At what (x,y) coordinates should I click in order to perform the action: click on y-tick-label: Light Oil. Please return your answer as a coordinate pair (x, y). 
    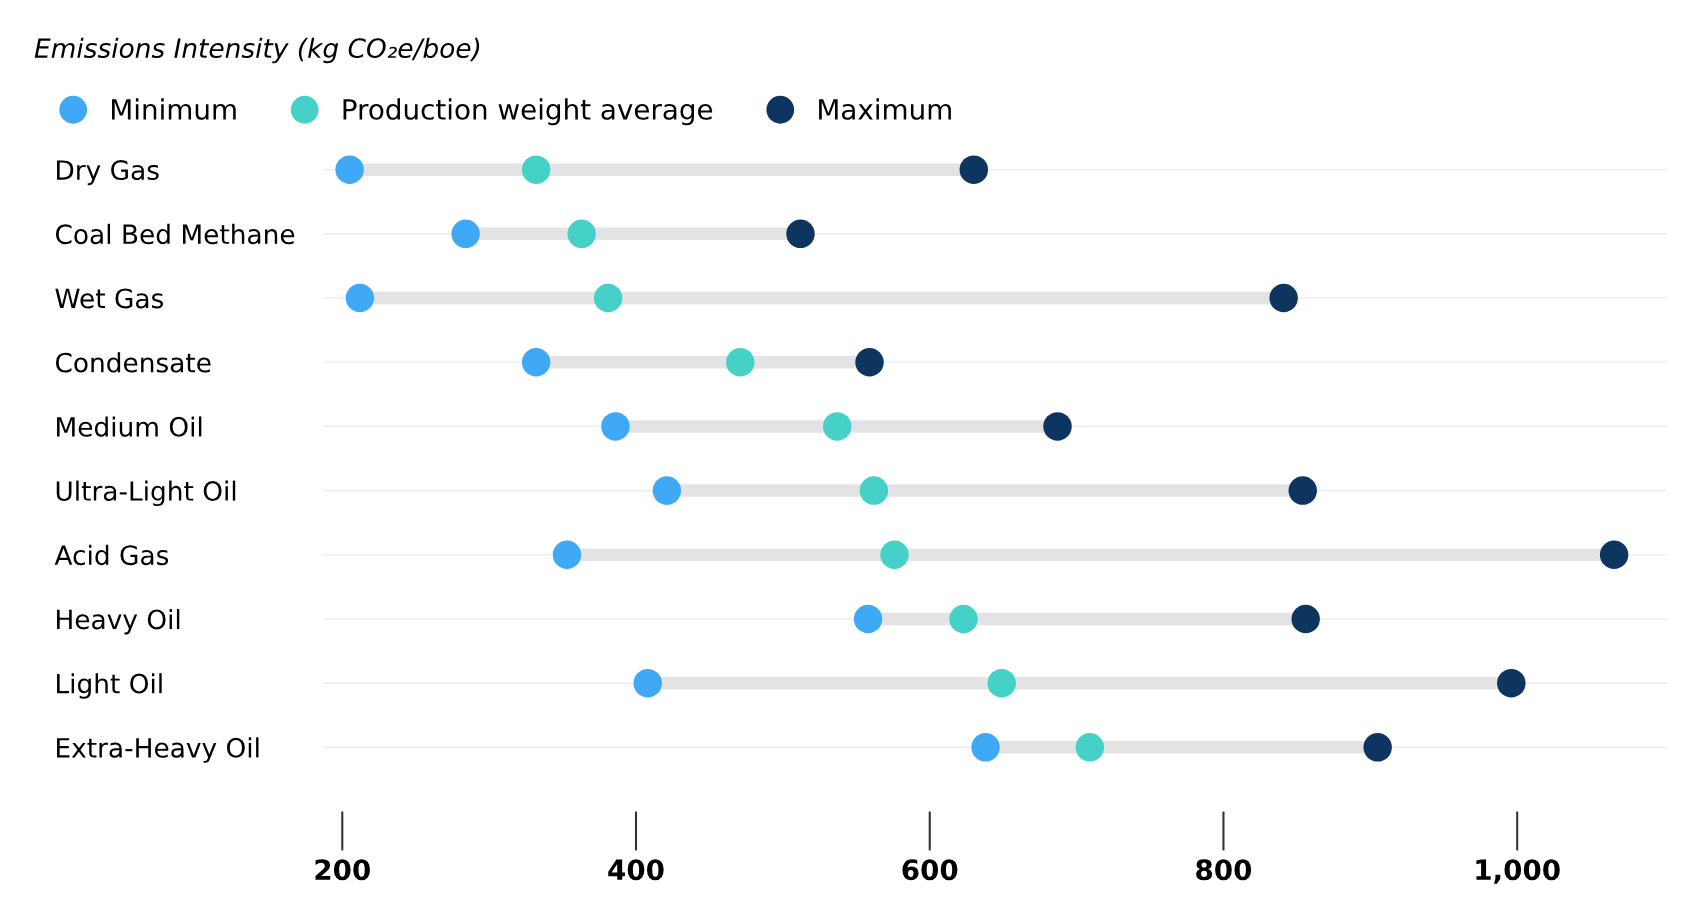
    Looking at the image, I should click on (109, 686).